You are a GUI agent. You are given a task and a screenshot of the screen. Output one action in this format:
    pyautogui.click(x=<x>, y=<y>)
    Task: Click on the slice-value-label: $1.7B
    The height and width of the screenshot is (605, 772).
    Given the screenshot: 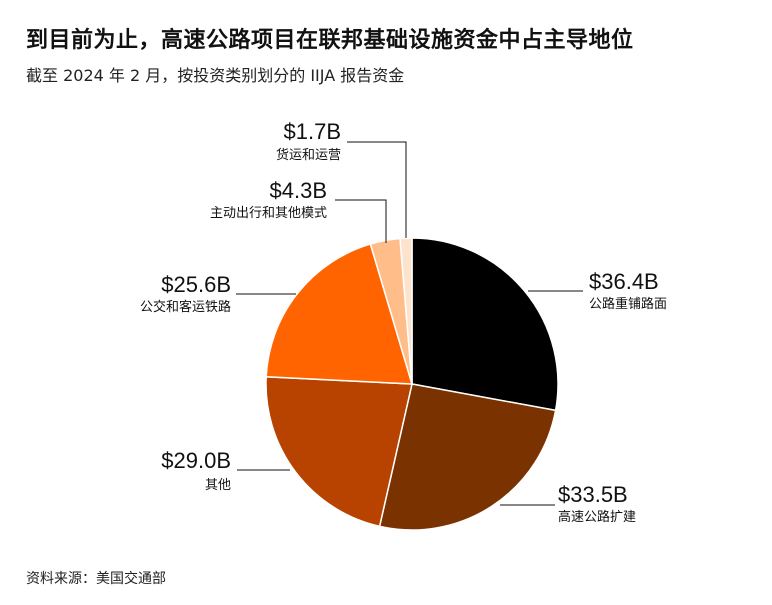 What is the action you would take?
    pyautogui.click(x=313, y=131)
    